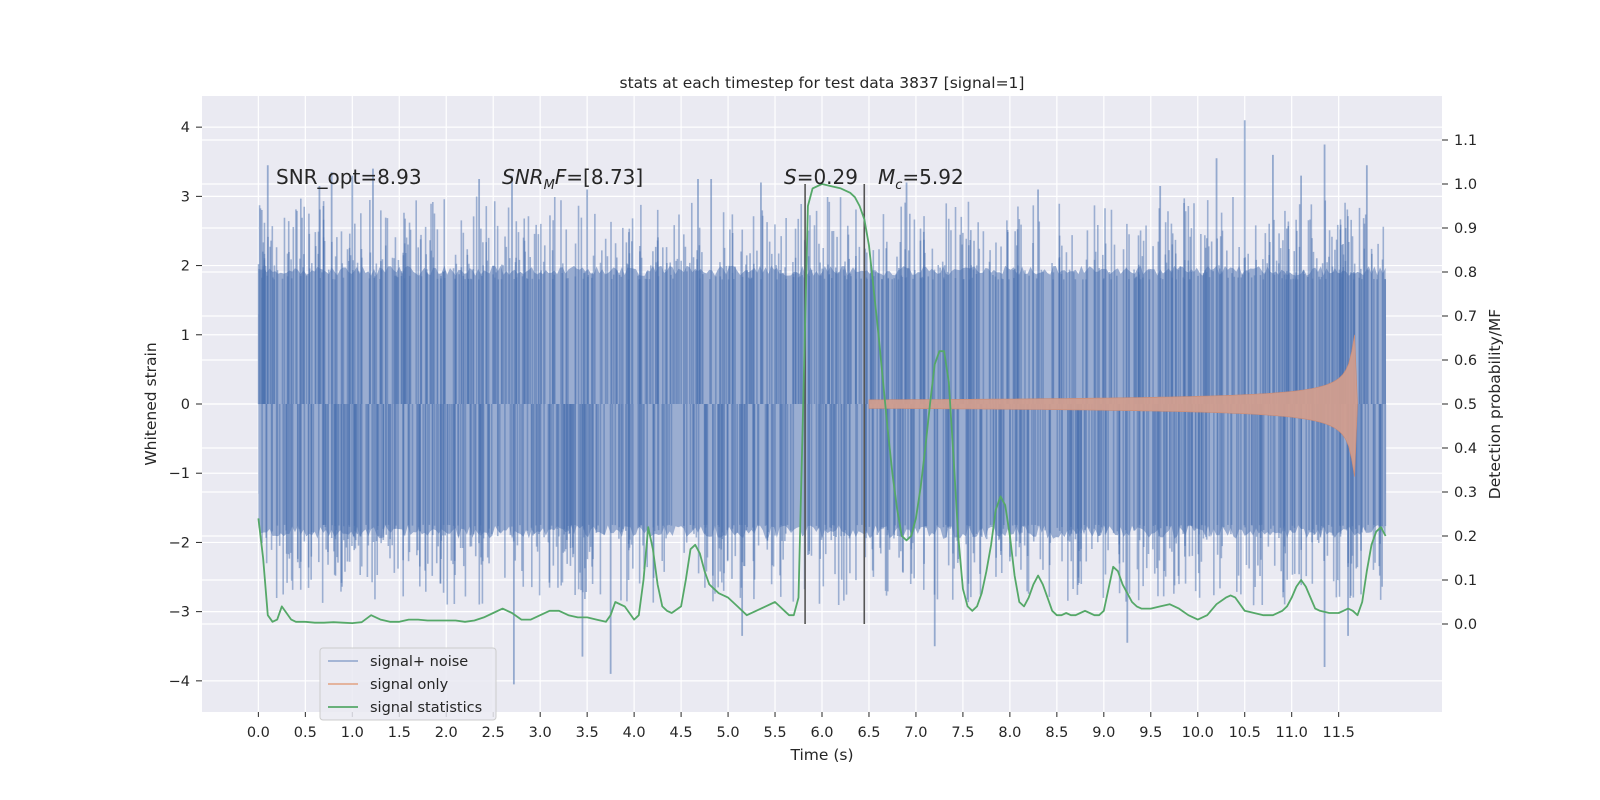 Image resolution: width=1600 pixels, height=800 pixels. I want to click on x-axis-label: Time (s), so click(821, 755).